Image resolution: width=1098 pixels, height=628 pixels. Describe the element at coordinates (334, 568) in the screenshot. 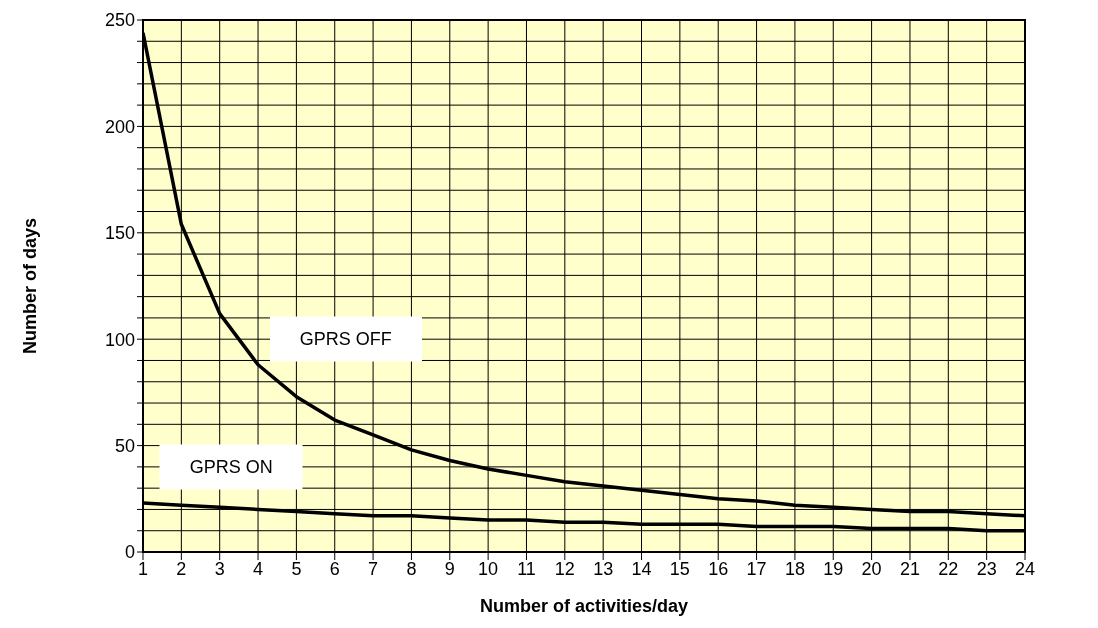

I see `x-tick-label: 6` at that location.